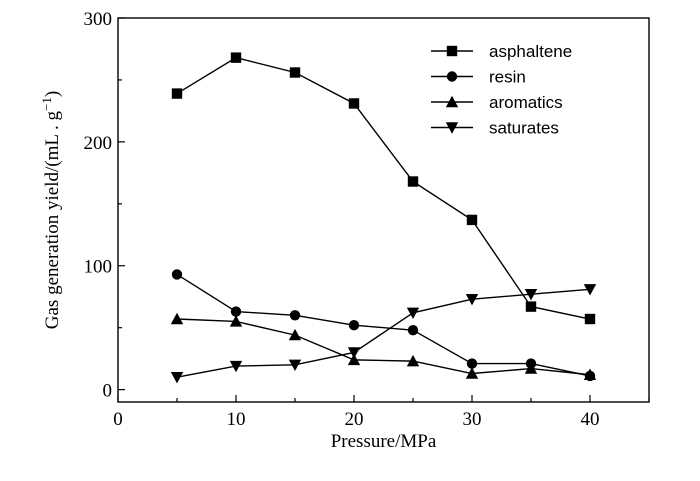 This screenshot has height=481, width=700. What do you see at coordinates (530, 51) in the screenshot?
I see `legend-label: asphaltene` at bounding box center [530, 51].